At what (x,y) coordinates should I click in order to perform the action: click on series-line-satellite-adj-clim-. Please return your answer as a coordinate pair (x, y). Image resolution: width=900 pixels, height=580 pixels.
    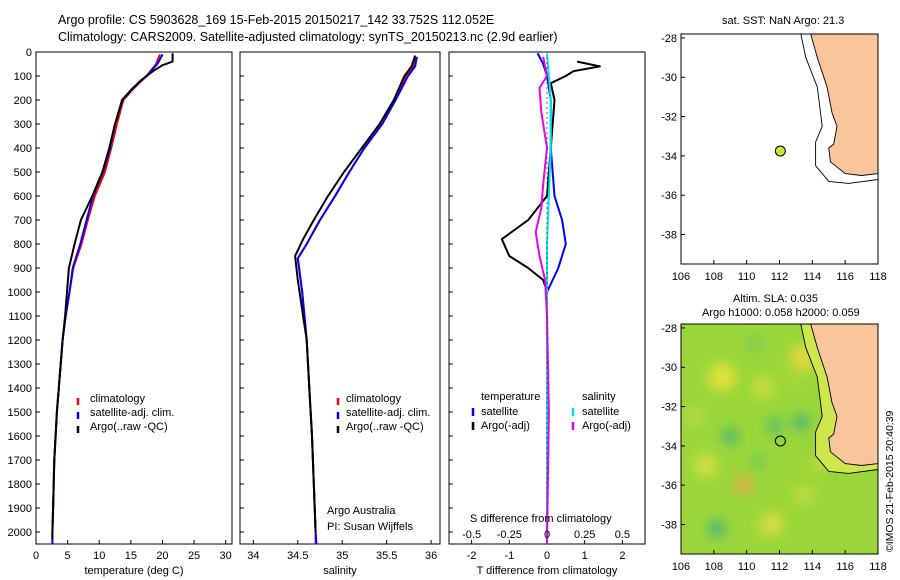
    Looking at the image, I should click on (357, 300).